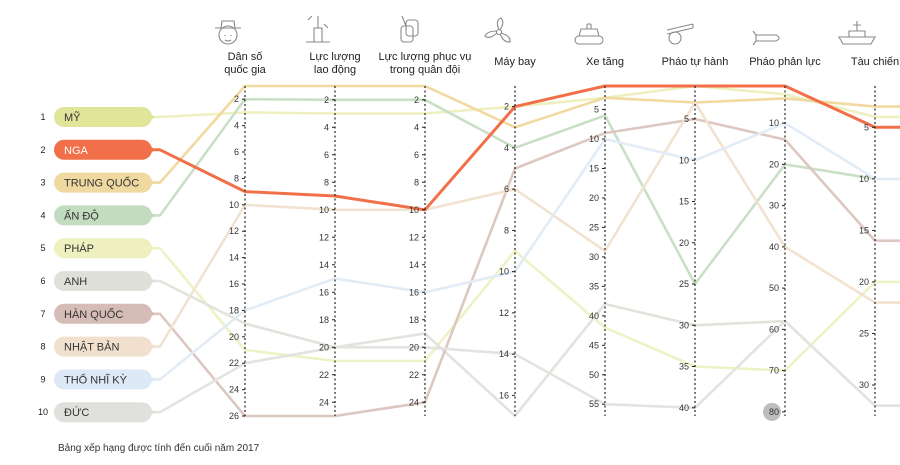 This screenshot has width=900, height=465. I want to click on axis-label-line: trong quân đội, so click(425, 70).